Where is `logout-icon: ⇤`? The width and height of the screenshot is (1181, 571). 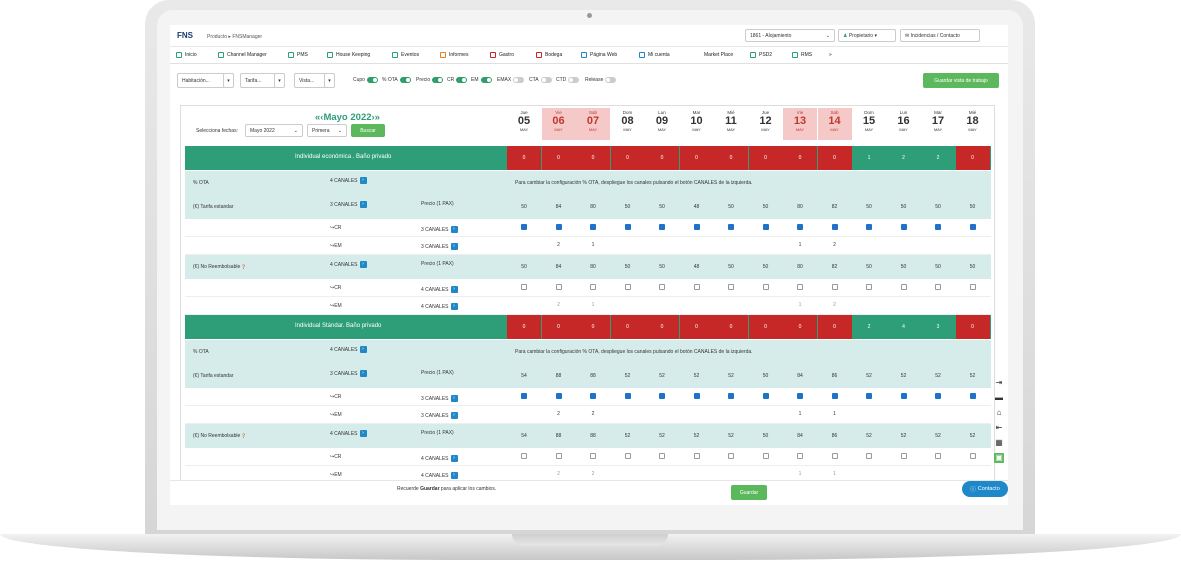
logout-icon: ⇤ is located at coordinates (999, 427).